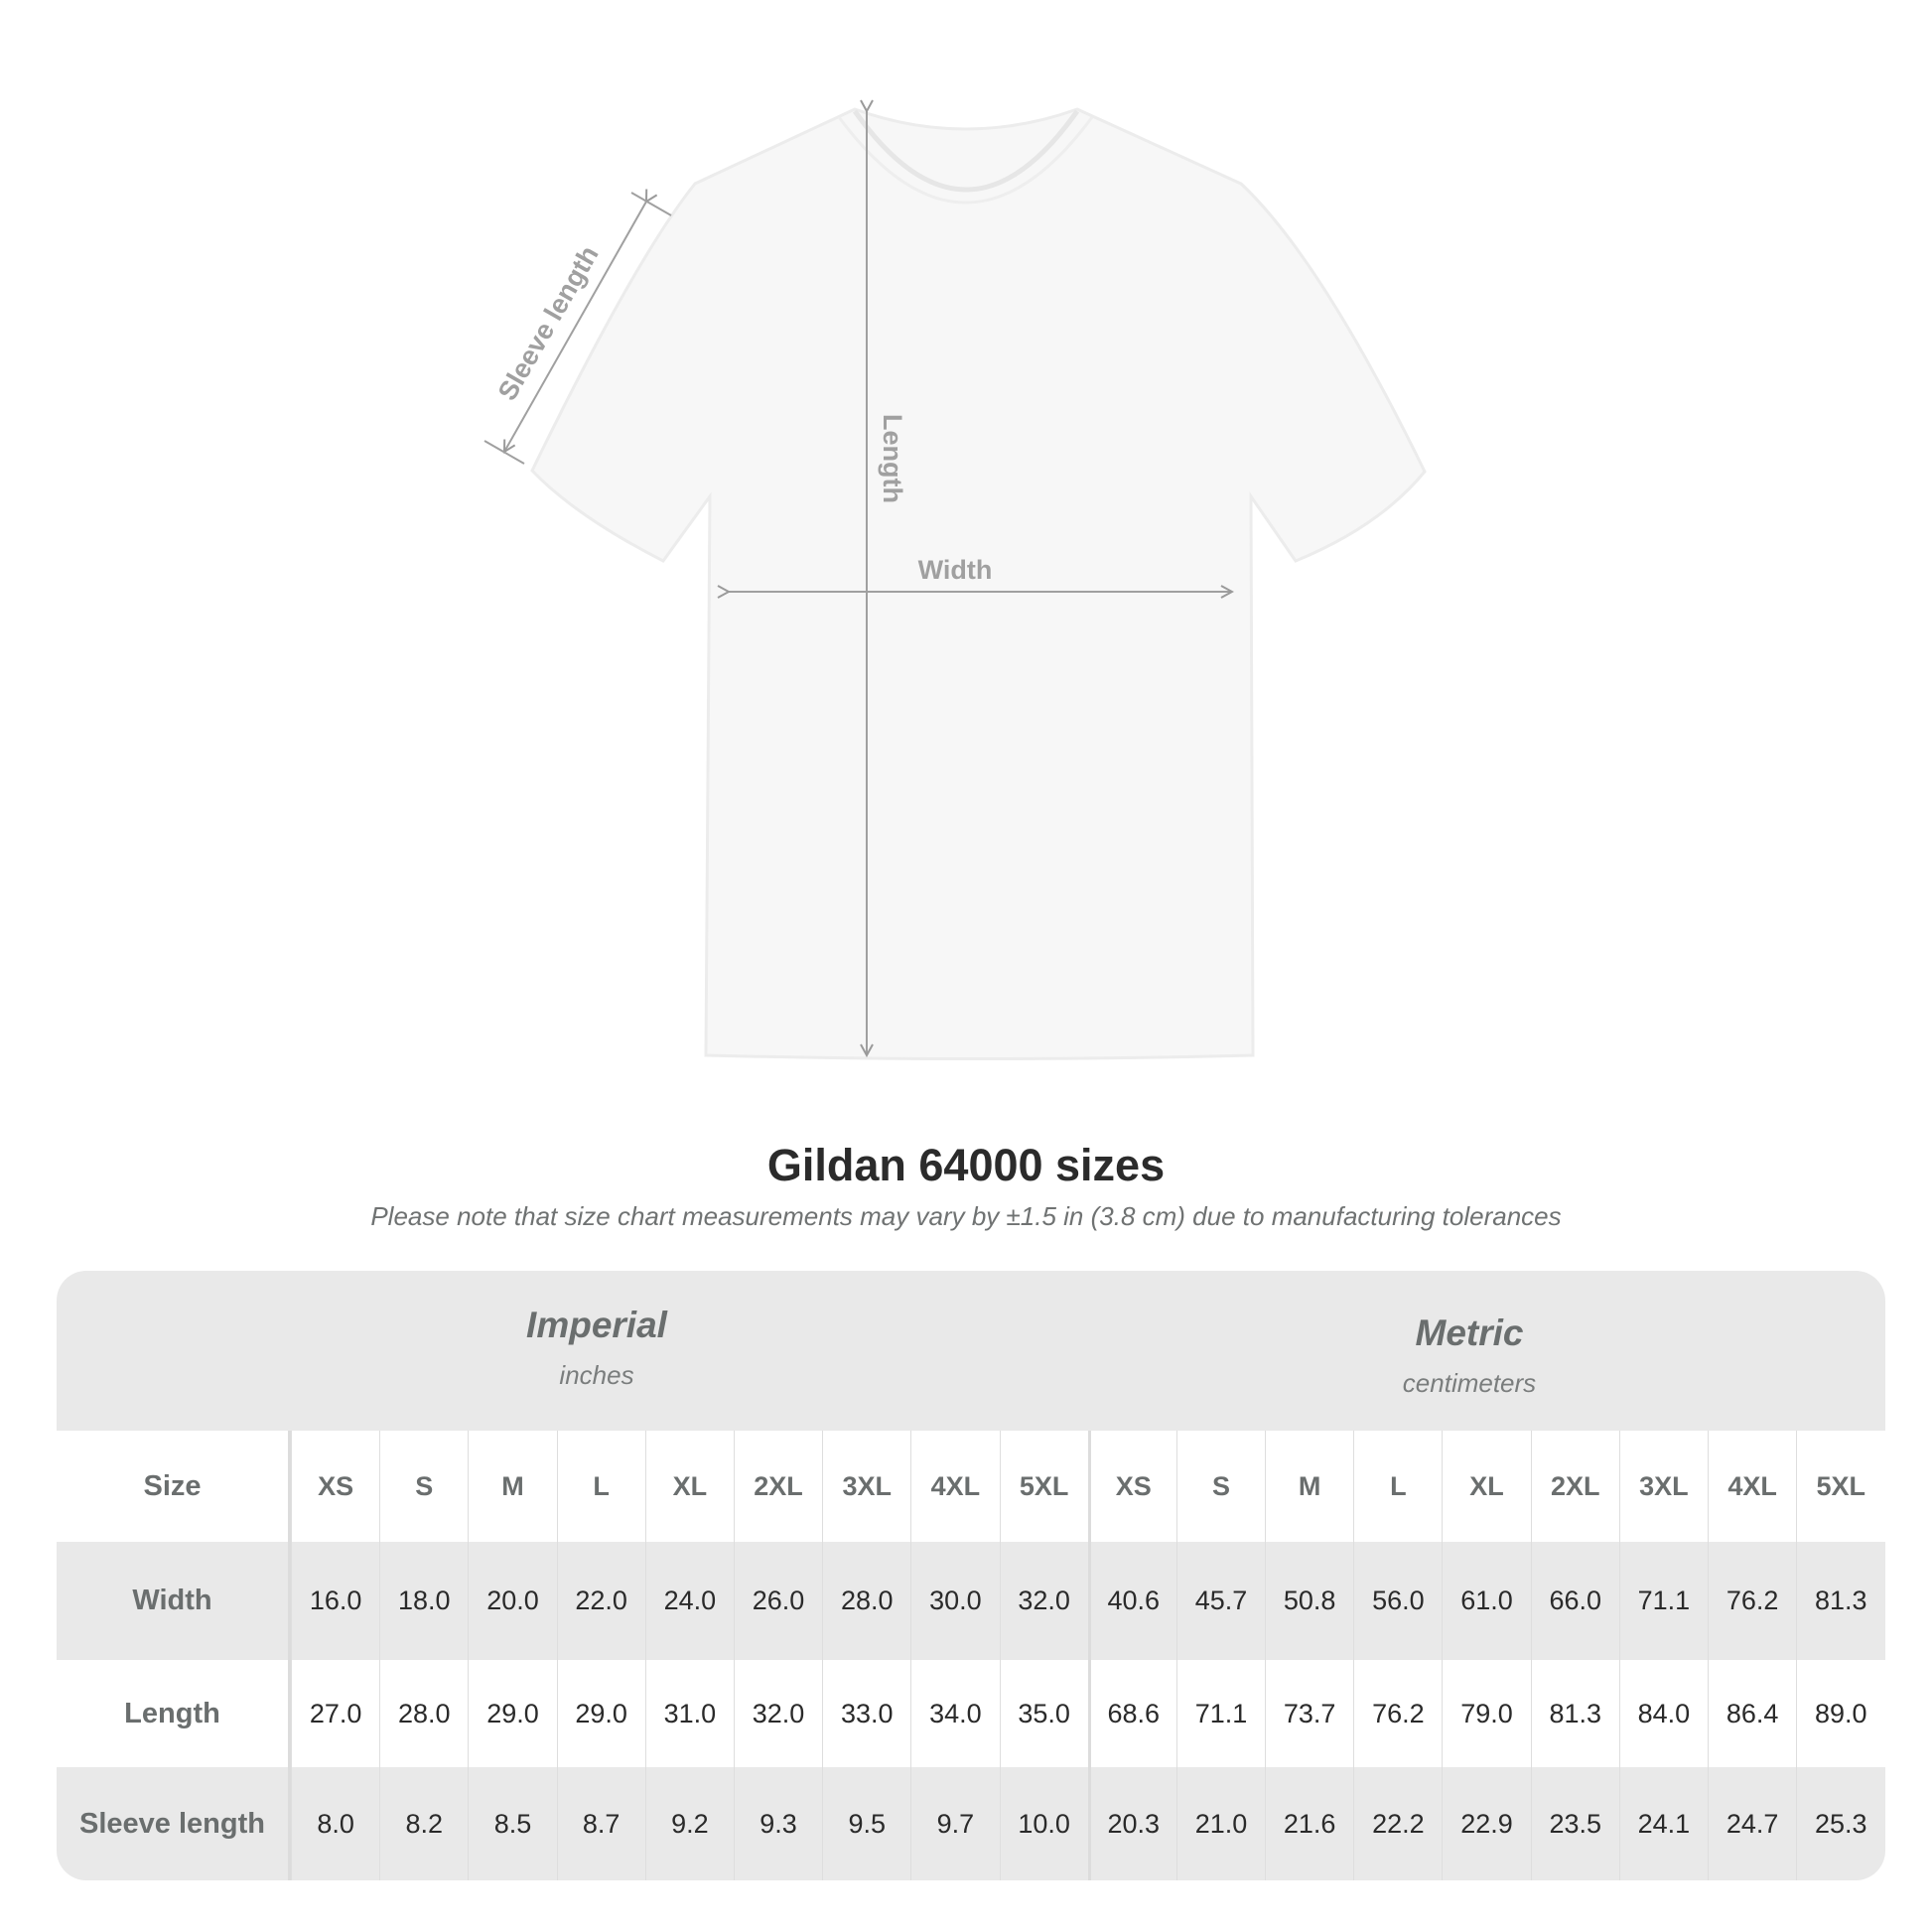  What do you see at coordinates (1840, 1823) in the screenshot?
I see `table-cell: 25.3` at bounding box center [1840, 1823].